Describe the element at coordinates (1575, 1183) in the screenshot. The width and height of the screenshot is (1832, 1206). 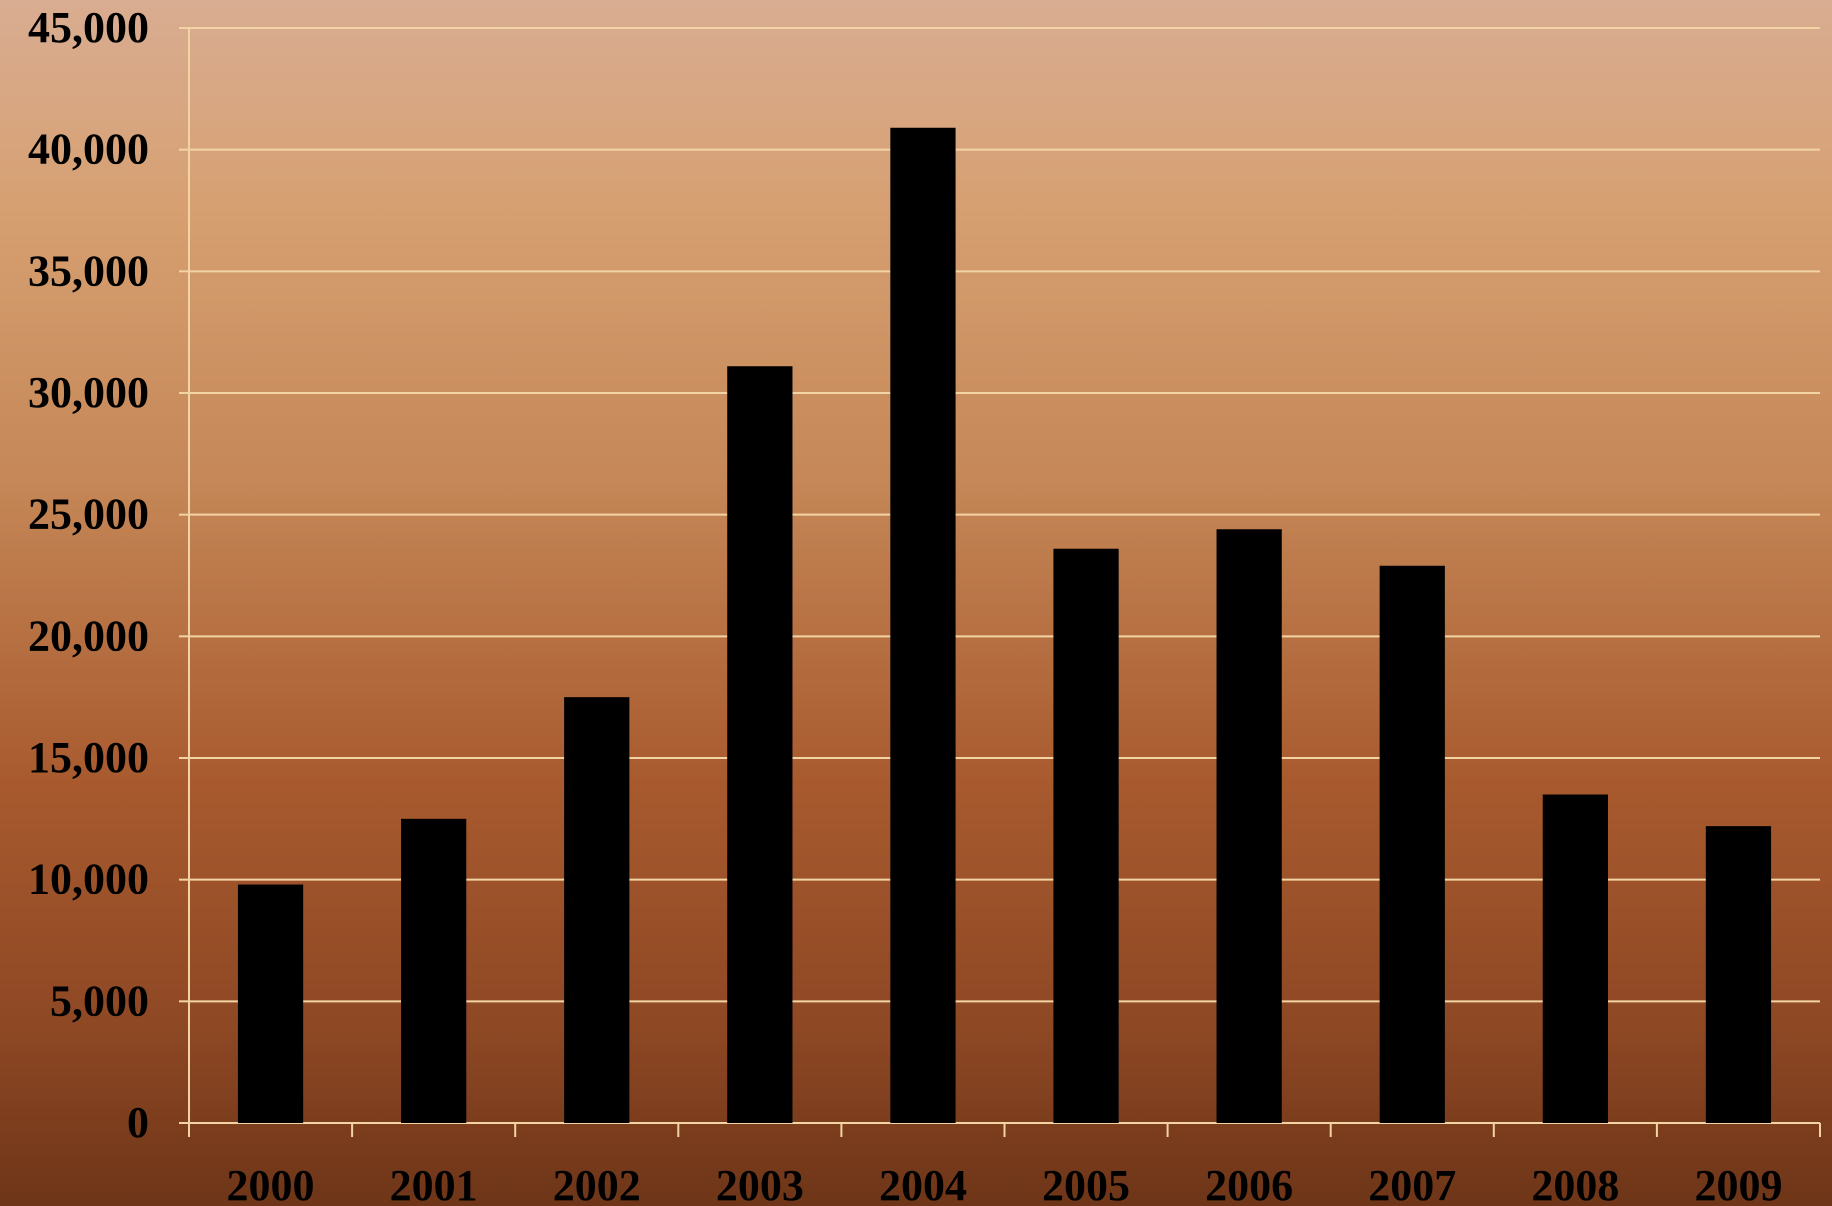
I see `x-tick-label: 2008` at that location.